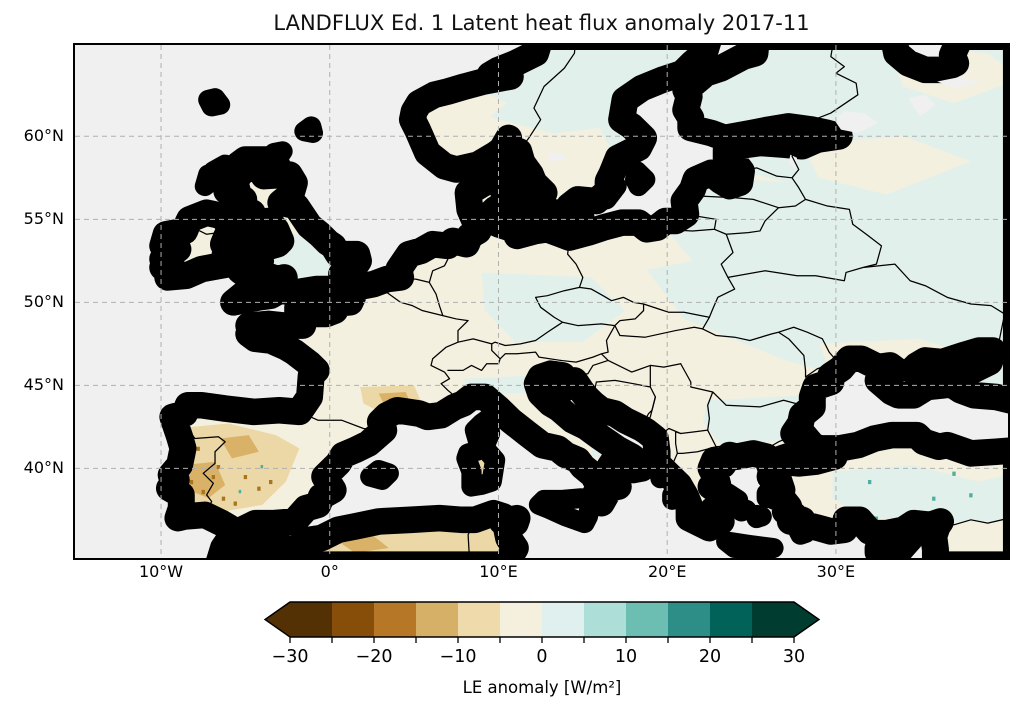 Image resolution: width=1022 pixels, height=718 pixels. I want to click on lat-tick-label: 60°N, so click(43, 136).